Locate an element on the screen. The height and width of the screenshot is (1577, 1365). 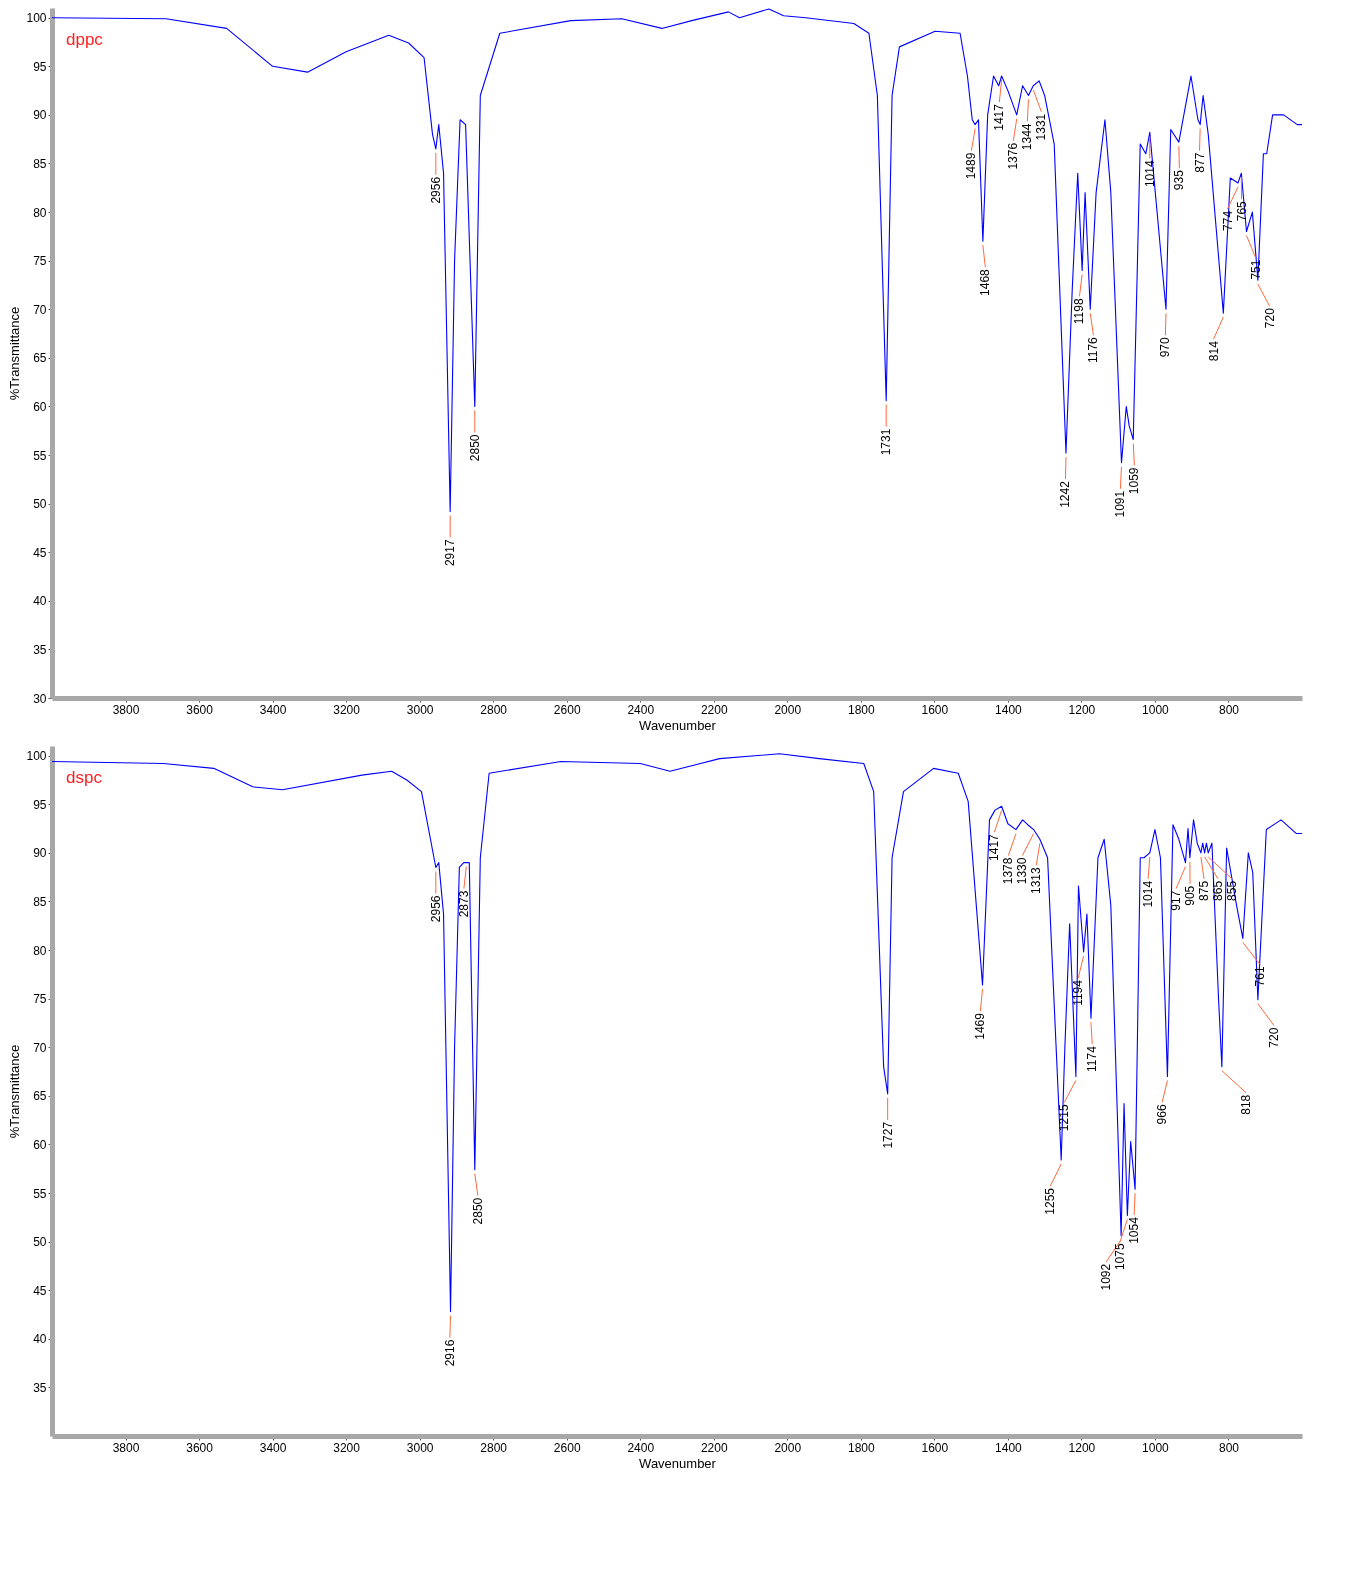
annotation: 917 is located at coordinates (1176, 900).